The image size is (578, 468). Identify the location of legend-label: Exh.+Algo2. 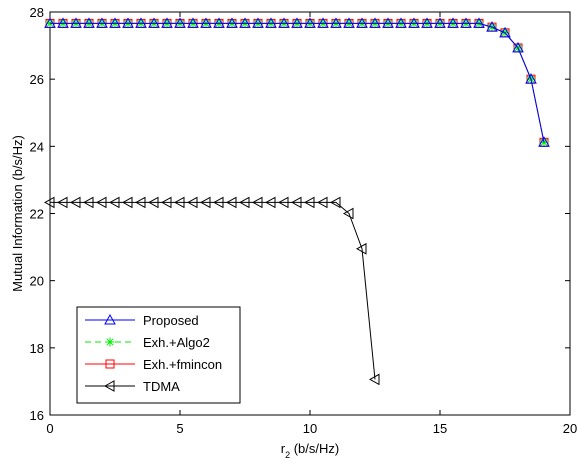
(176, 342).